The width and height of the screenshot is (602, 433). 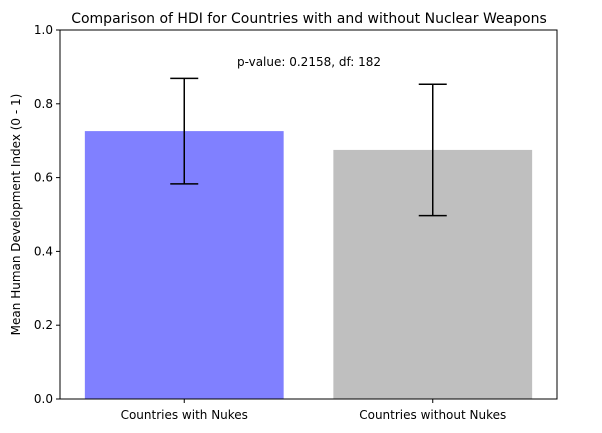 I want to click on y-tick-label-3: 0.6, so click(x=43, y=178).